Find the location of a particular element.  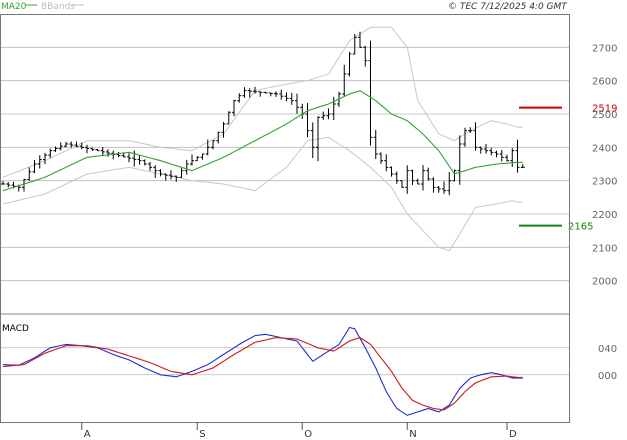

price-axis: 2000 2100 2200 2300 2400 2500 2600 2700 is located at coordinates (604, 165).